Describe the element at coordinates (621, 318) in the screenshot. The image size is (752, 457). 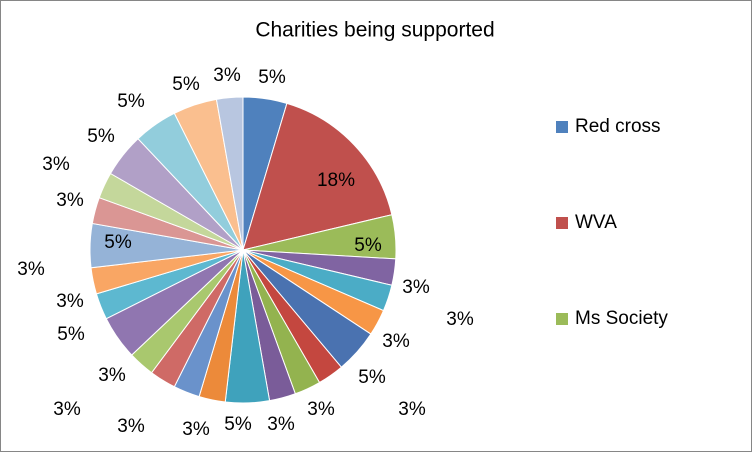
I see `legend-label: Ms Society` at that location.